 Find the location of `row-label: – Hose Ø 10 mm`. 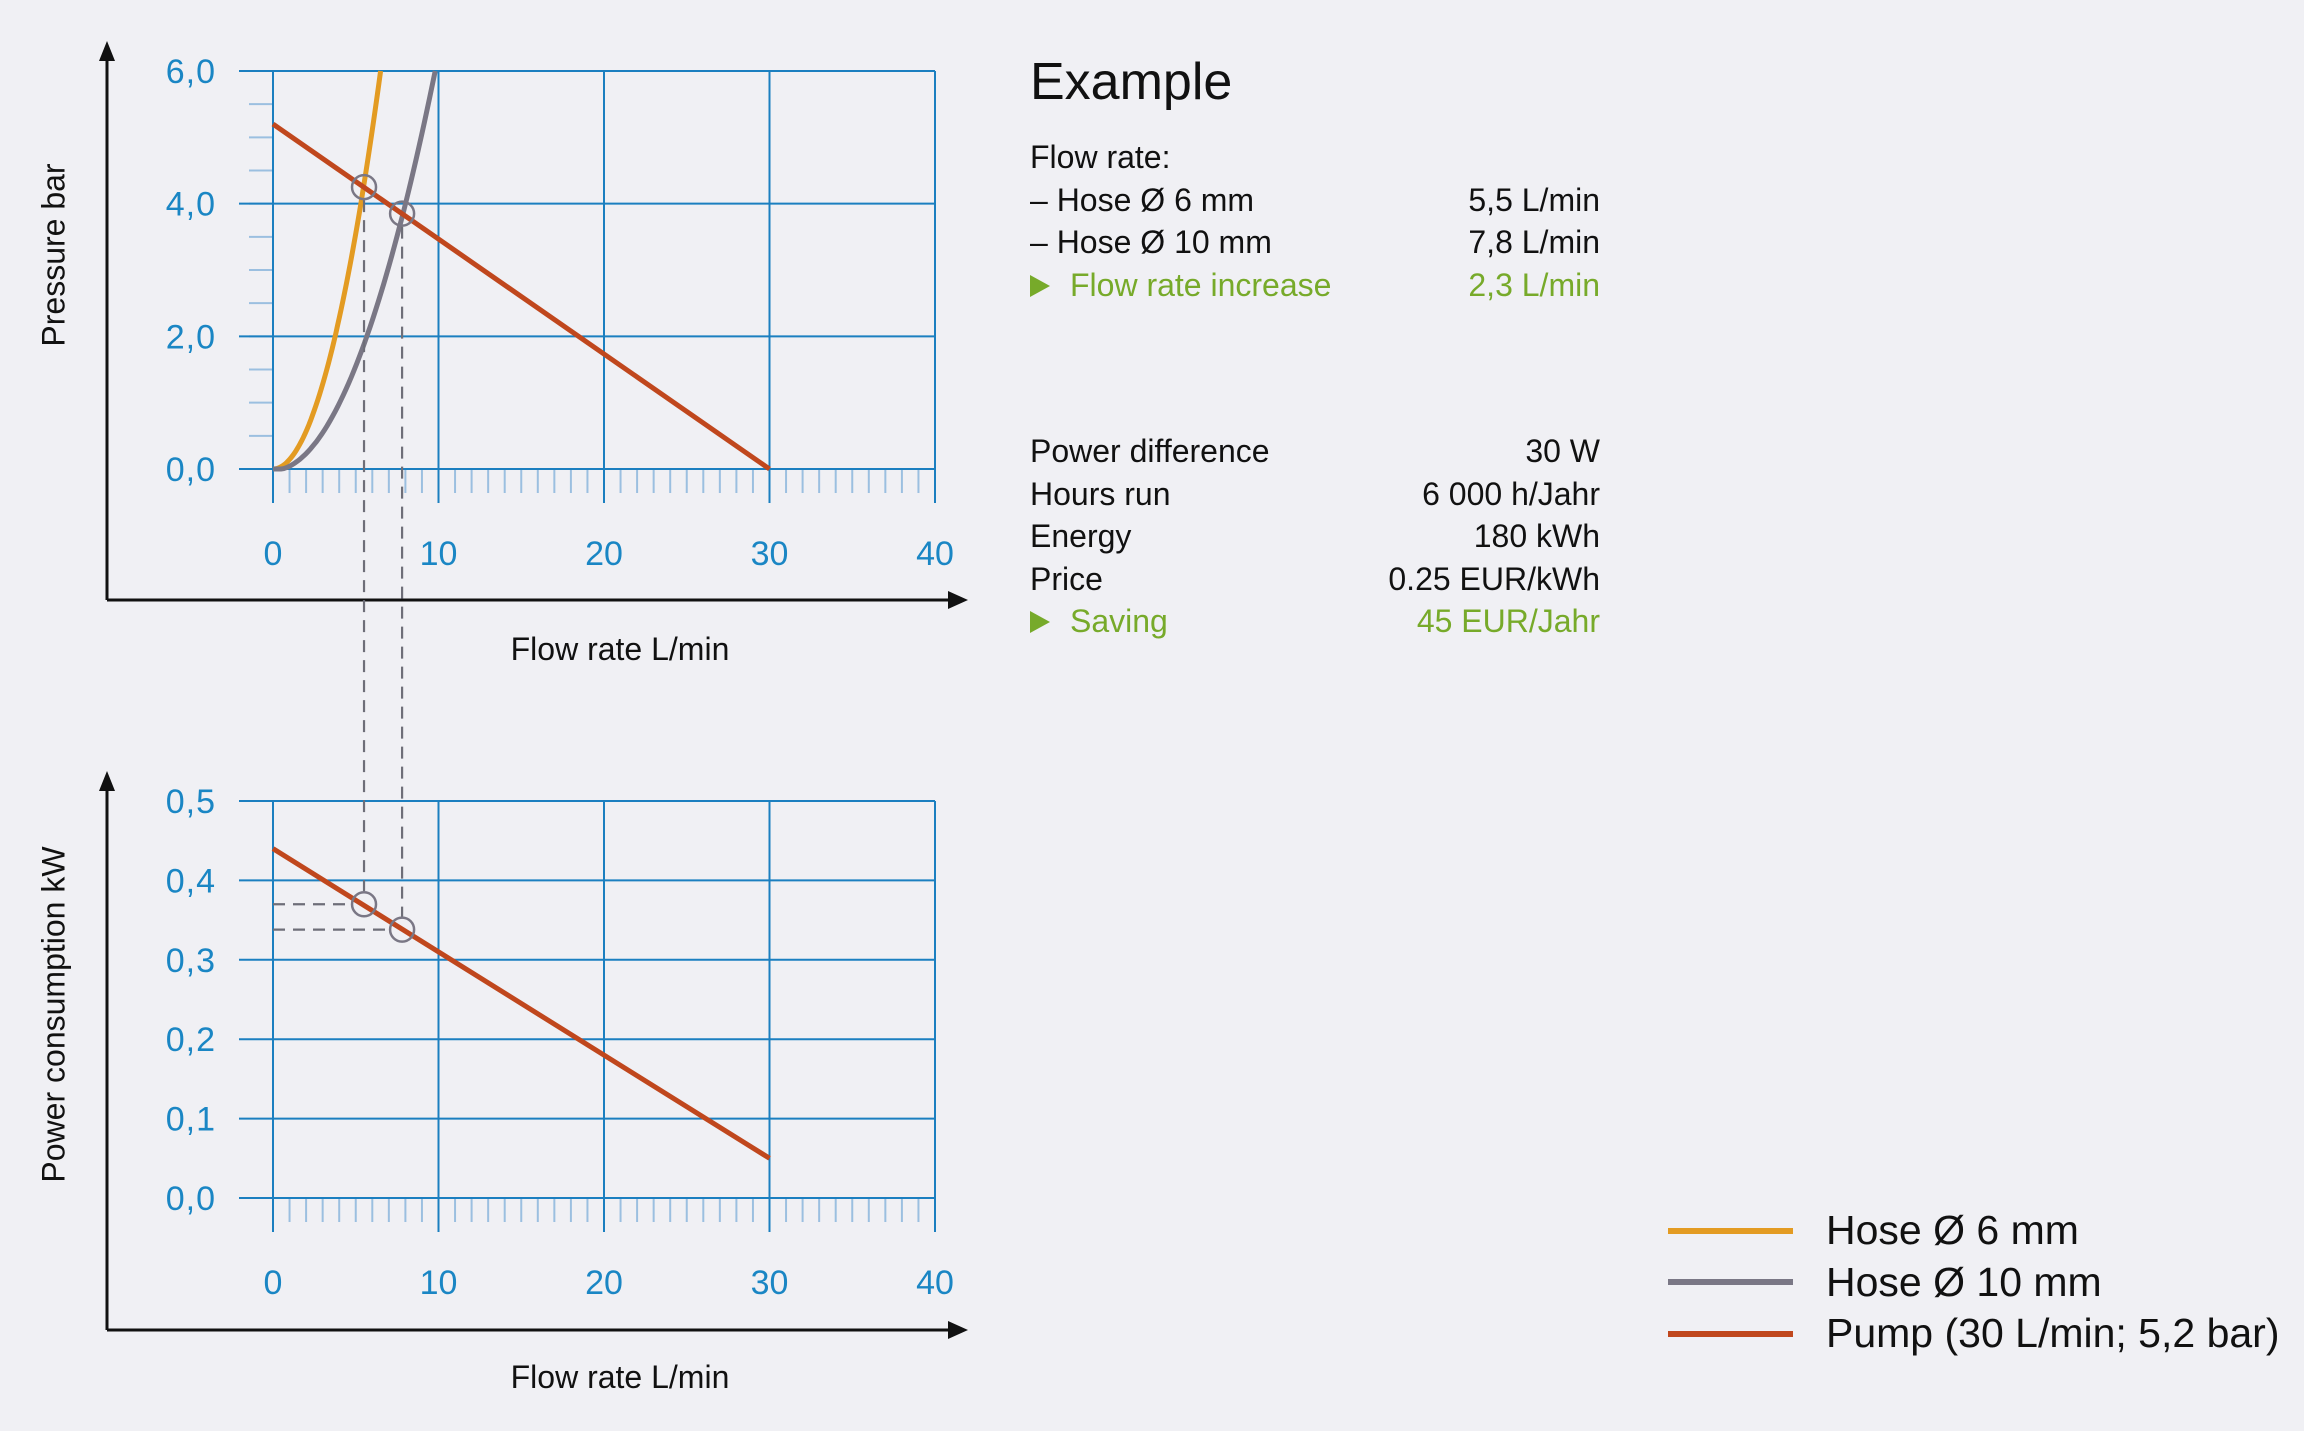

row-label: – Hose Ø 10 mm is located at coordinates (1151, 242).